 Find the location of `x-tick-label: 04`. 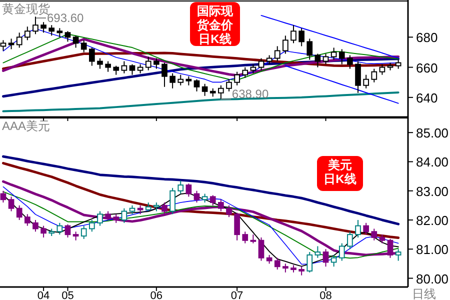

x-tick-label: 04 is located at coordinates (43, 295).